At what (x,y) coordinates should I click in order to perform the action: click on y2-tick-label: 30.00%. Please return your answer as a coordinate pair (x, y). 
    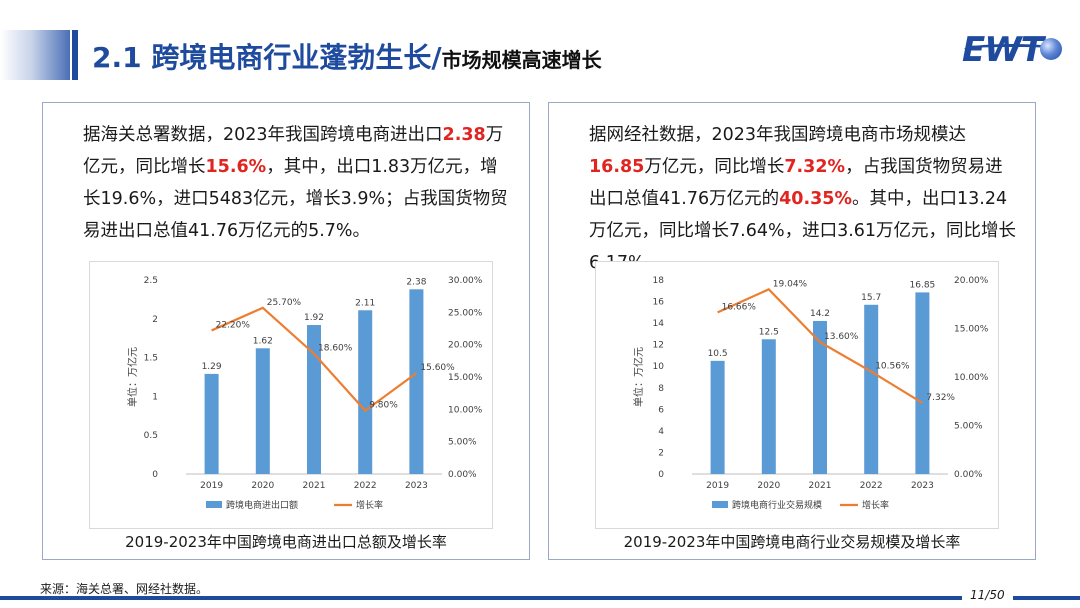
    Looking at the image, I should click on (465, 281).